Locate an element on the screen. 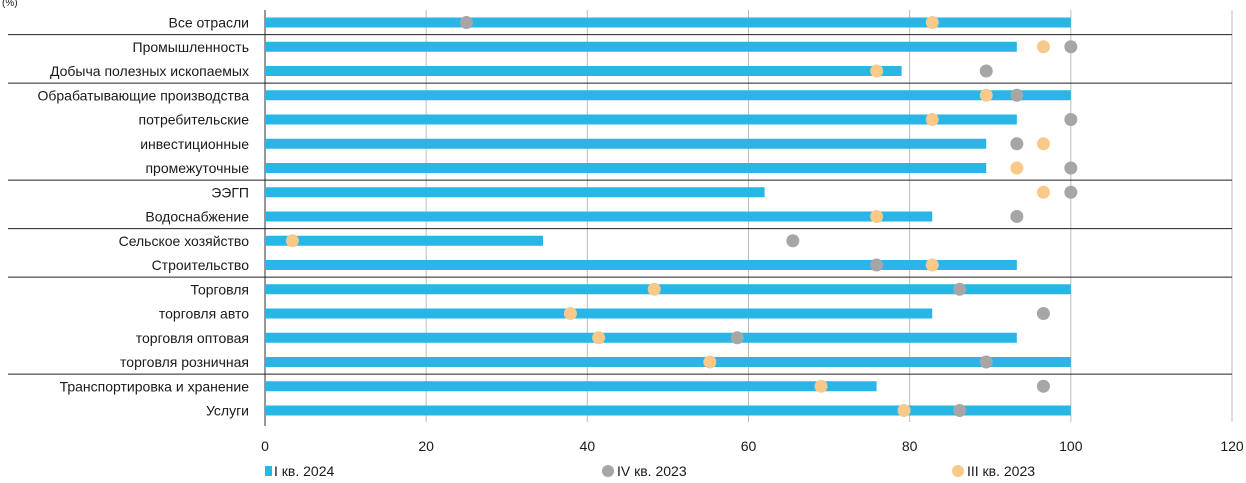 This screenshot has width=1246, height=483. category-label: торговля оптовая is located at coordinates (192, 338).